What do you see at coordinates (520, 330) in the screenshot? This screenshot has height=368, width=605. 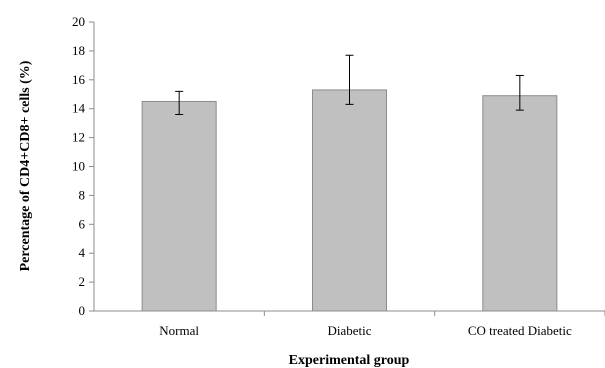 I see `x-tick-label: CO treated Diabetic` at bounding box center [520, 330].